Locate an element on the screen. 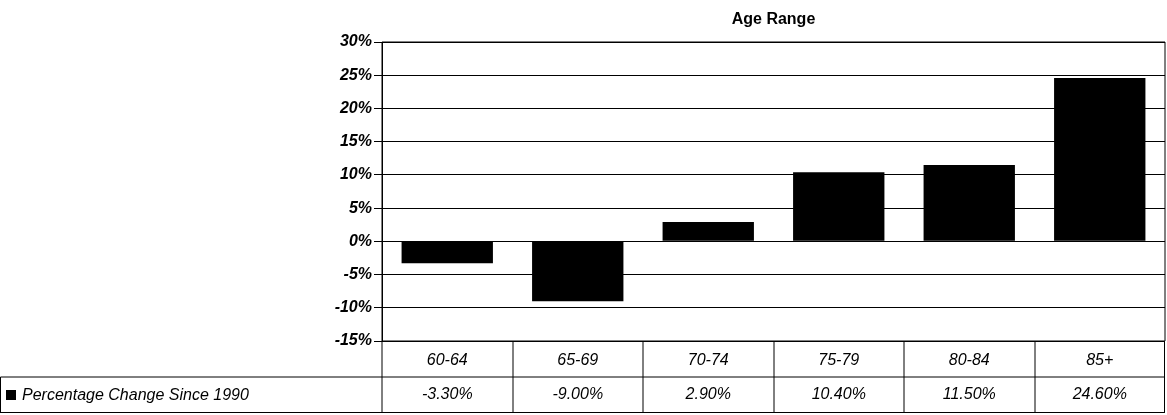 This screenshot has width=1167, height=415. y-tick-label: 0% is located at coordinates (360, 240).